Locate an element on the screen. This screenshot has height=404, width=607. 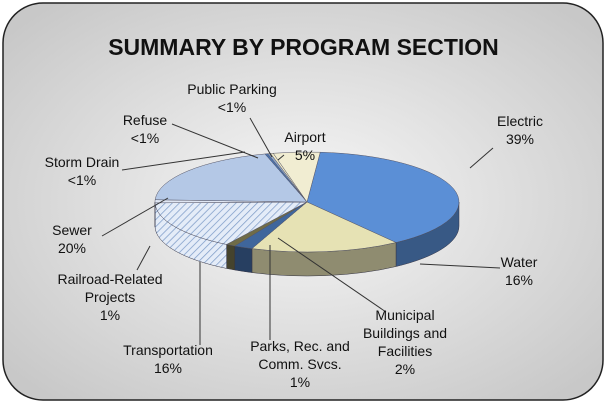
category-name: Electric is located at coordinates (520, 121).